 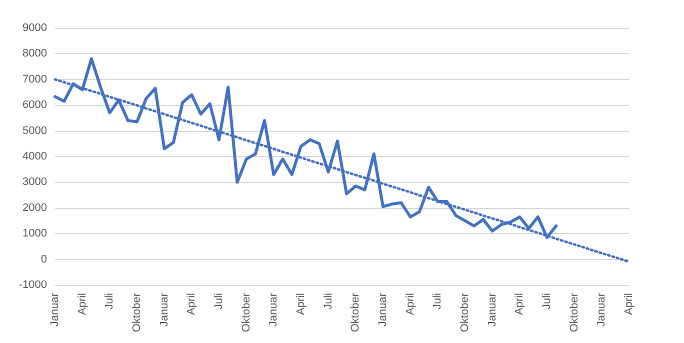 What do you see at coordinates (34, 156) in the screenshot?
I see `y-tick-label: 4000` at bounding box center [34, 156].